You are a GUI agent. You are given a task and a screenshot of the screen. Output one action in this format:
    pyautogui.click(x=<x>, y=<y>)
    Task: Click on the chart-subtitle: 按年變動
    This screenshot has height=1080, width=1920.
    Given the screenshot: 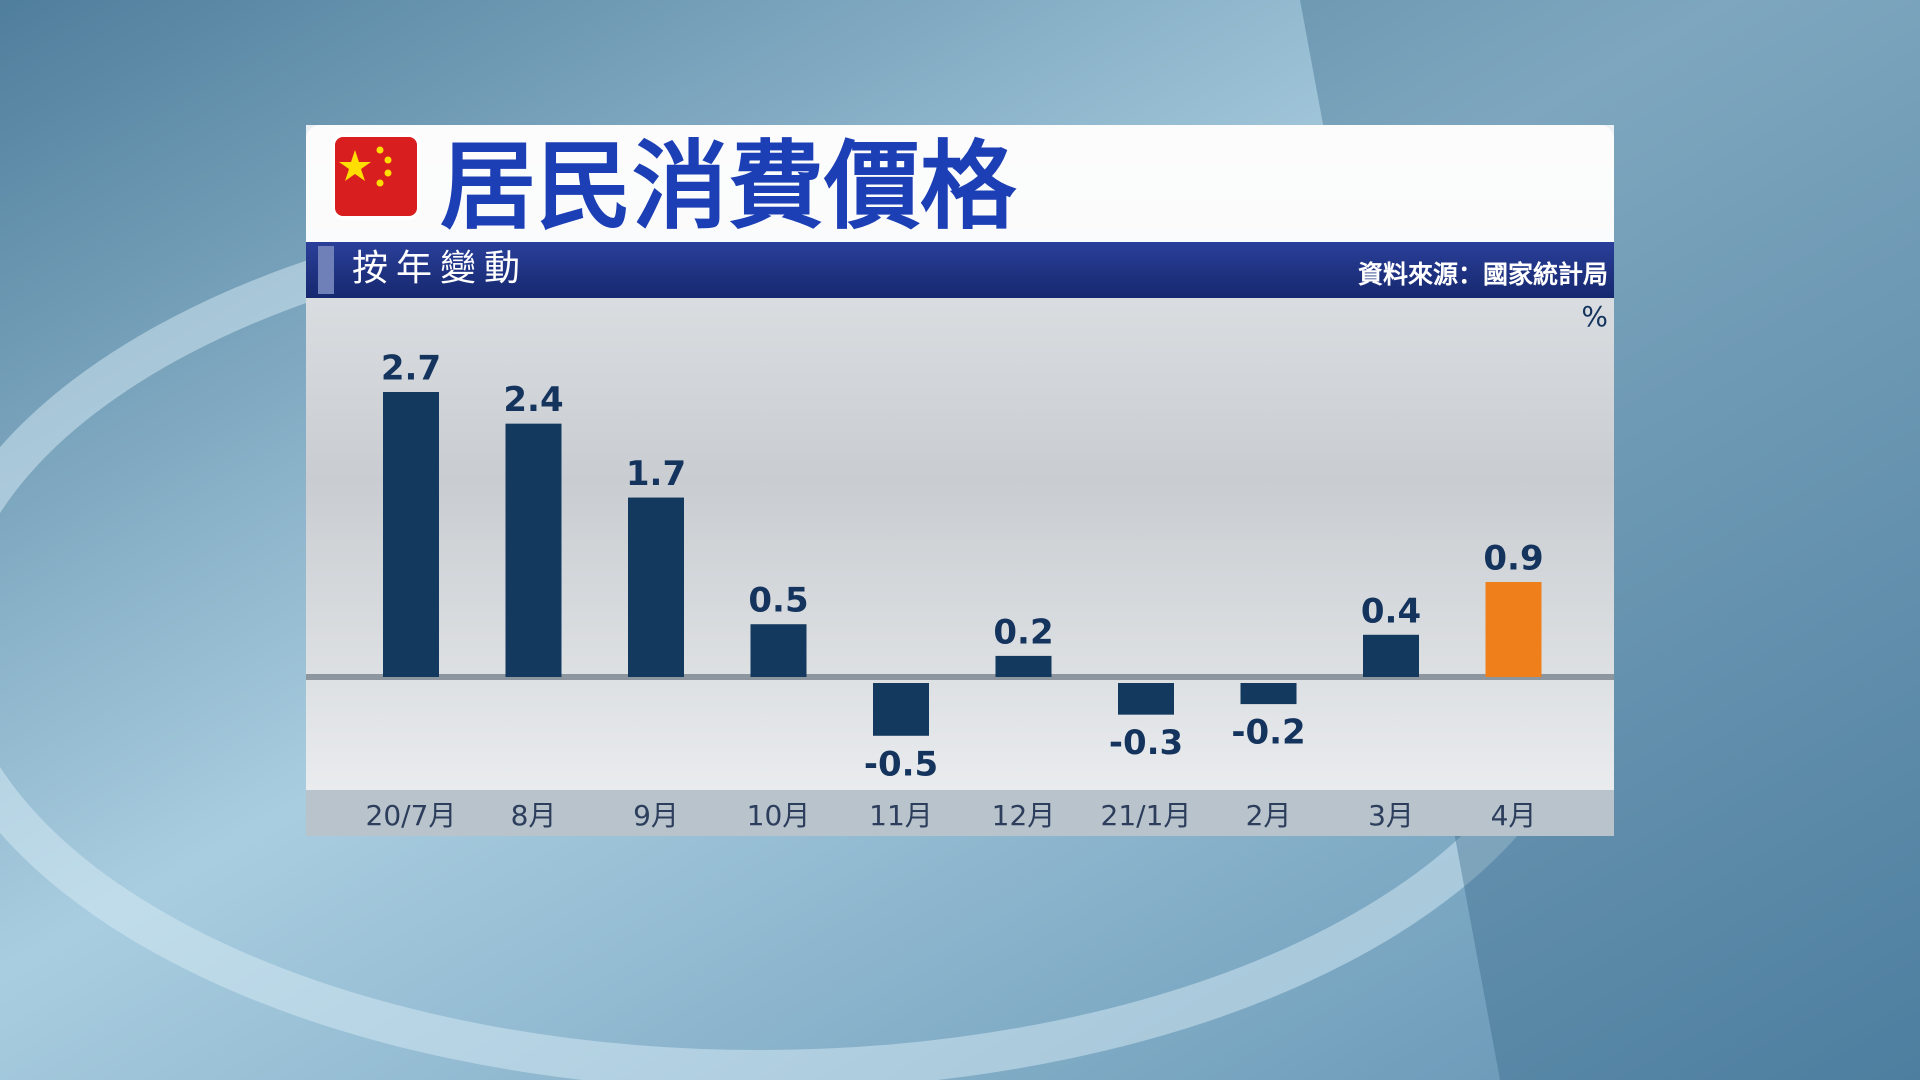 What is the action you would take?
    pyautogui.click(x=440, y=268)
    